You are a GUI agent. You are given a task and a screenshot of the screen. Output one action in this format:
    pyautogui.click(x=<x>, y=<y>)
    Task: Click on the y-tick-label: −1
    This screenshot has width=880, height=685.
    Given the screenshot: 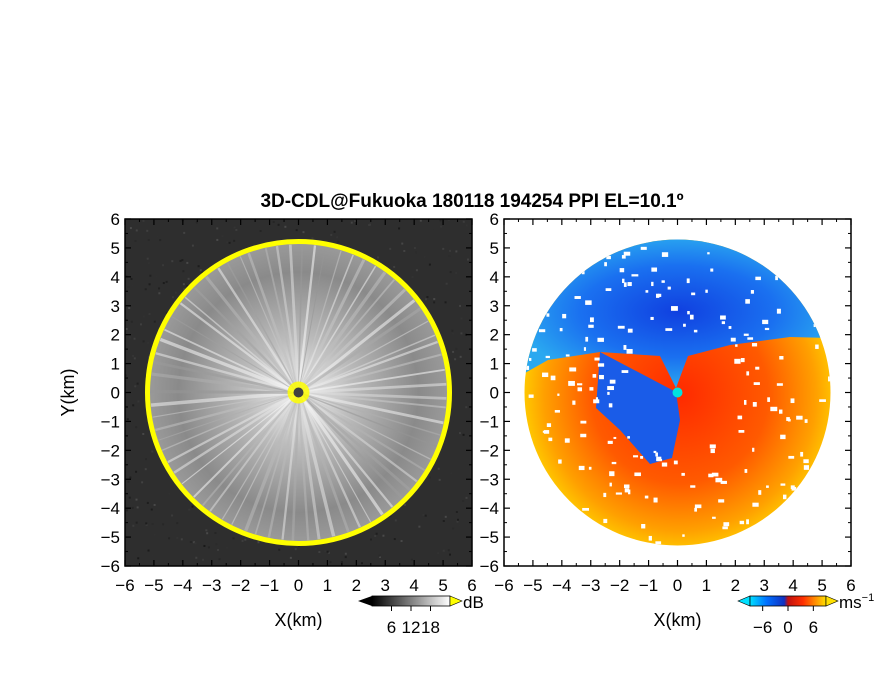 What is the action you would take?
    pyautogui.click(x=489, y=421)
    